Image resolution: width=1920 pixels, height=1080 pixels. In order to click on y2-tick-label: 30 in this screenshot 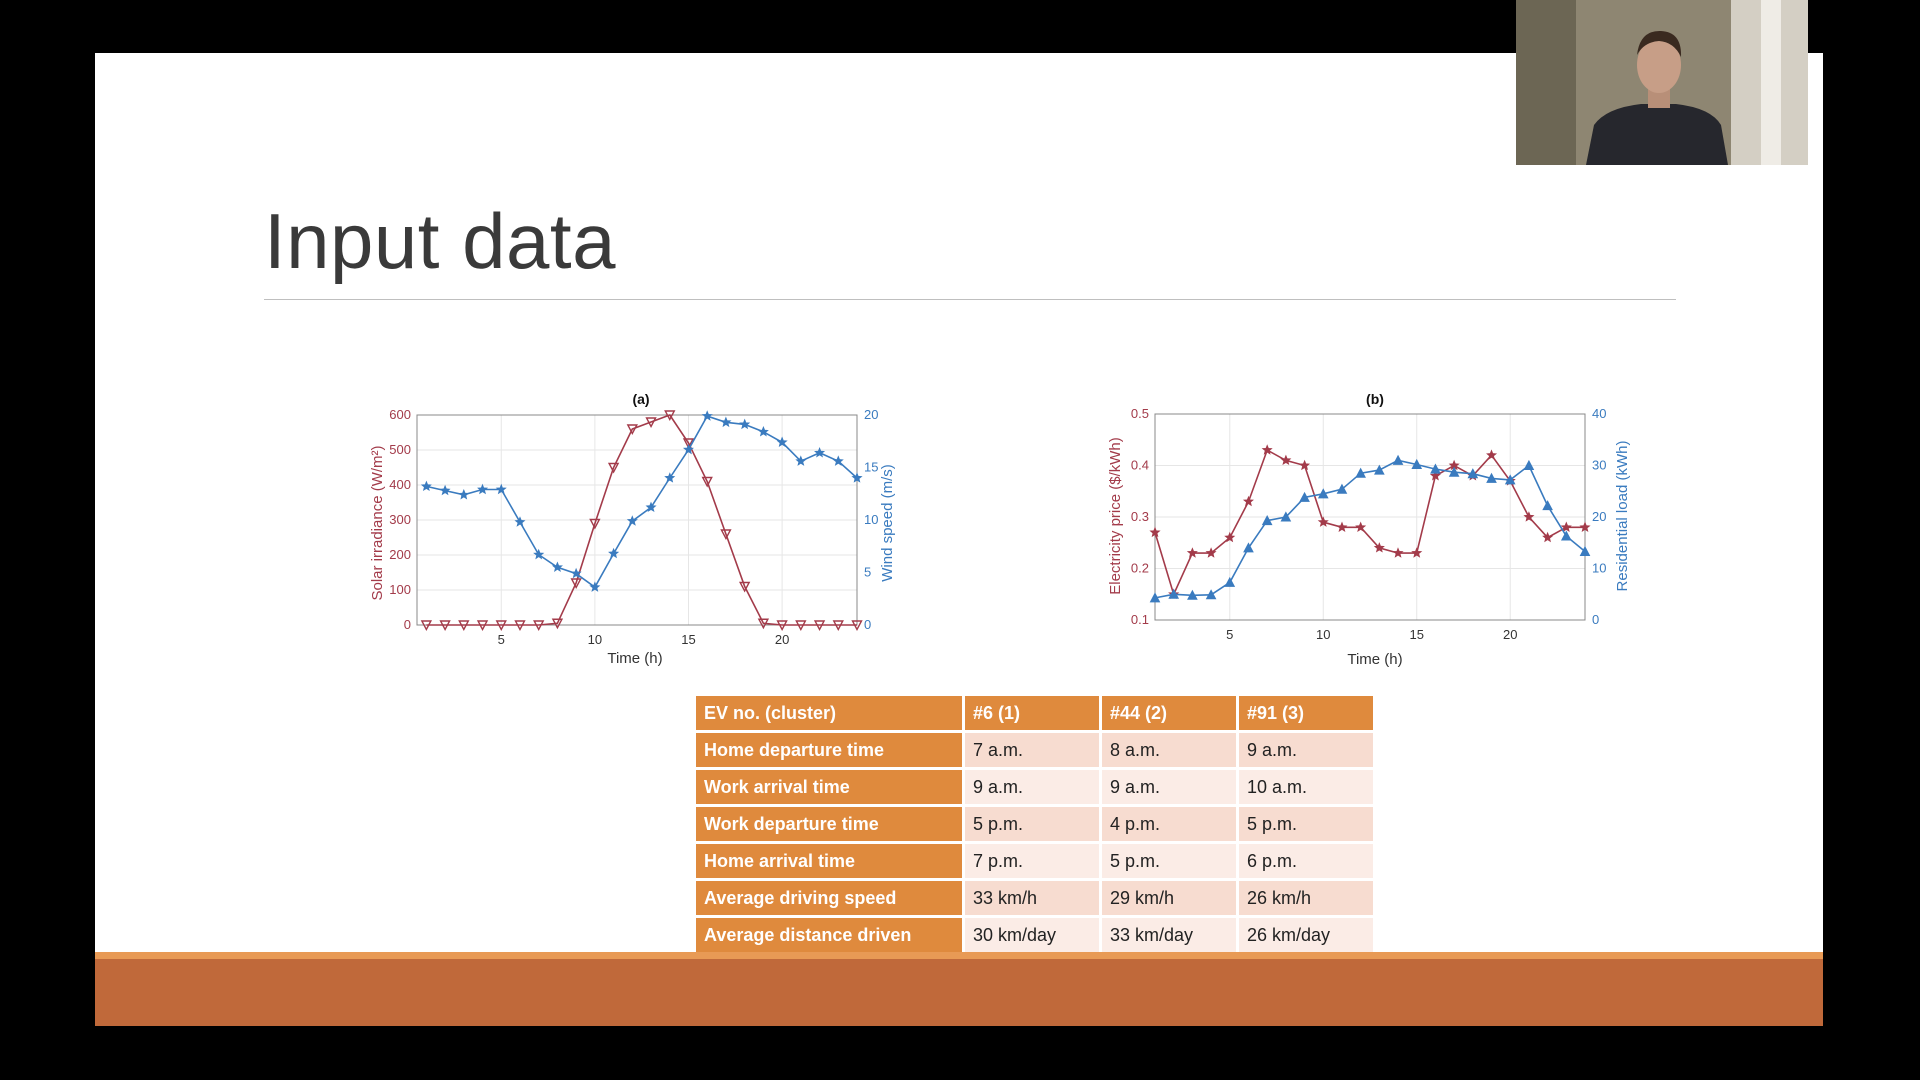, I will do `click(1599, 465)`.